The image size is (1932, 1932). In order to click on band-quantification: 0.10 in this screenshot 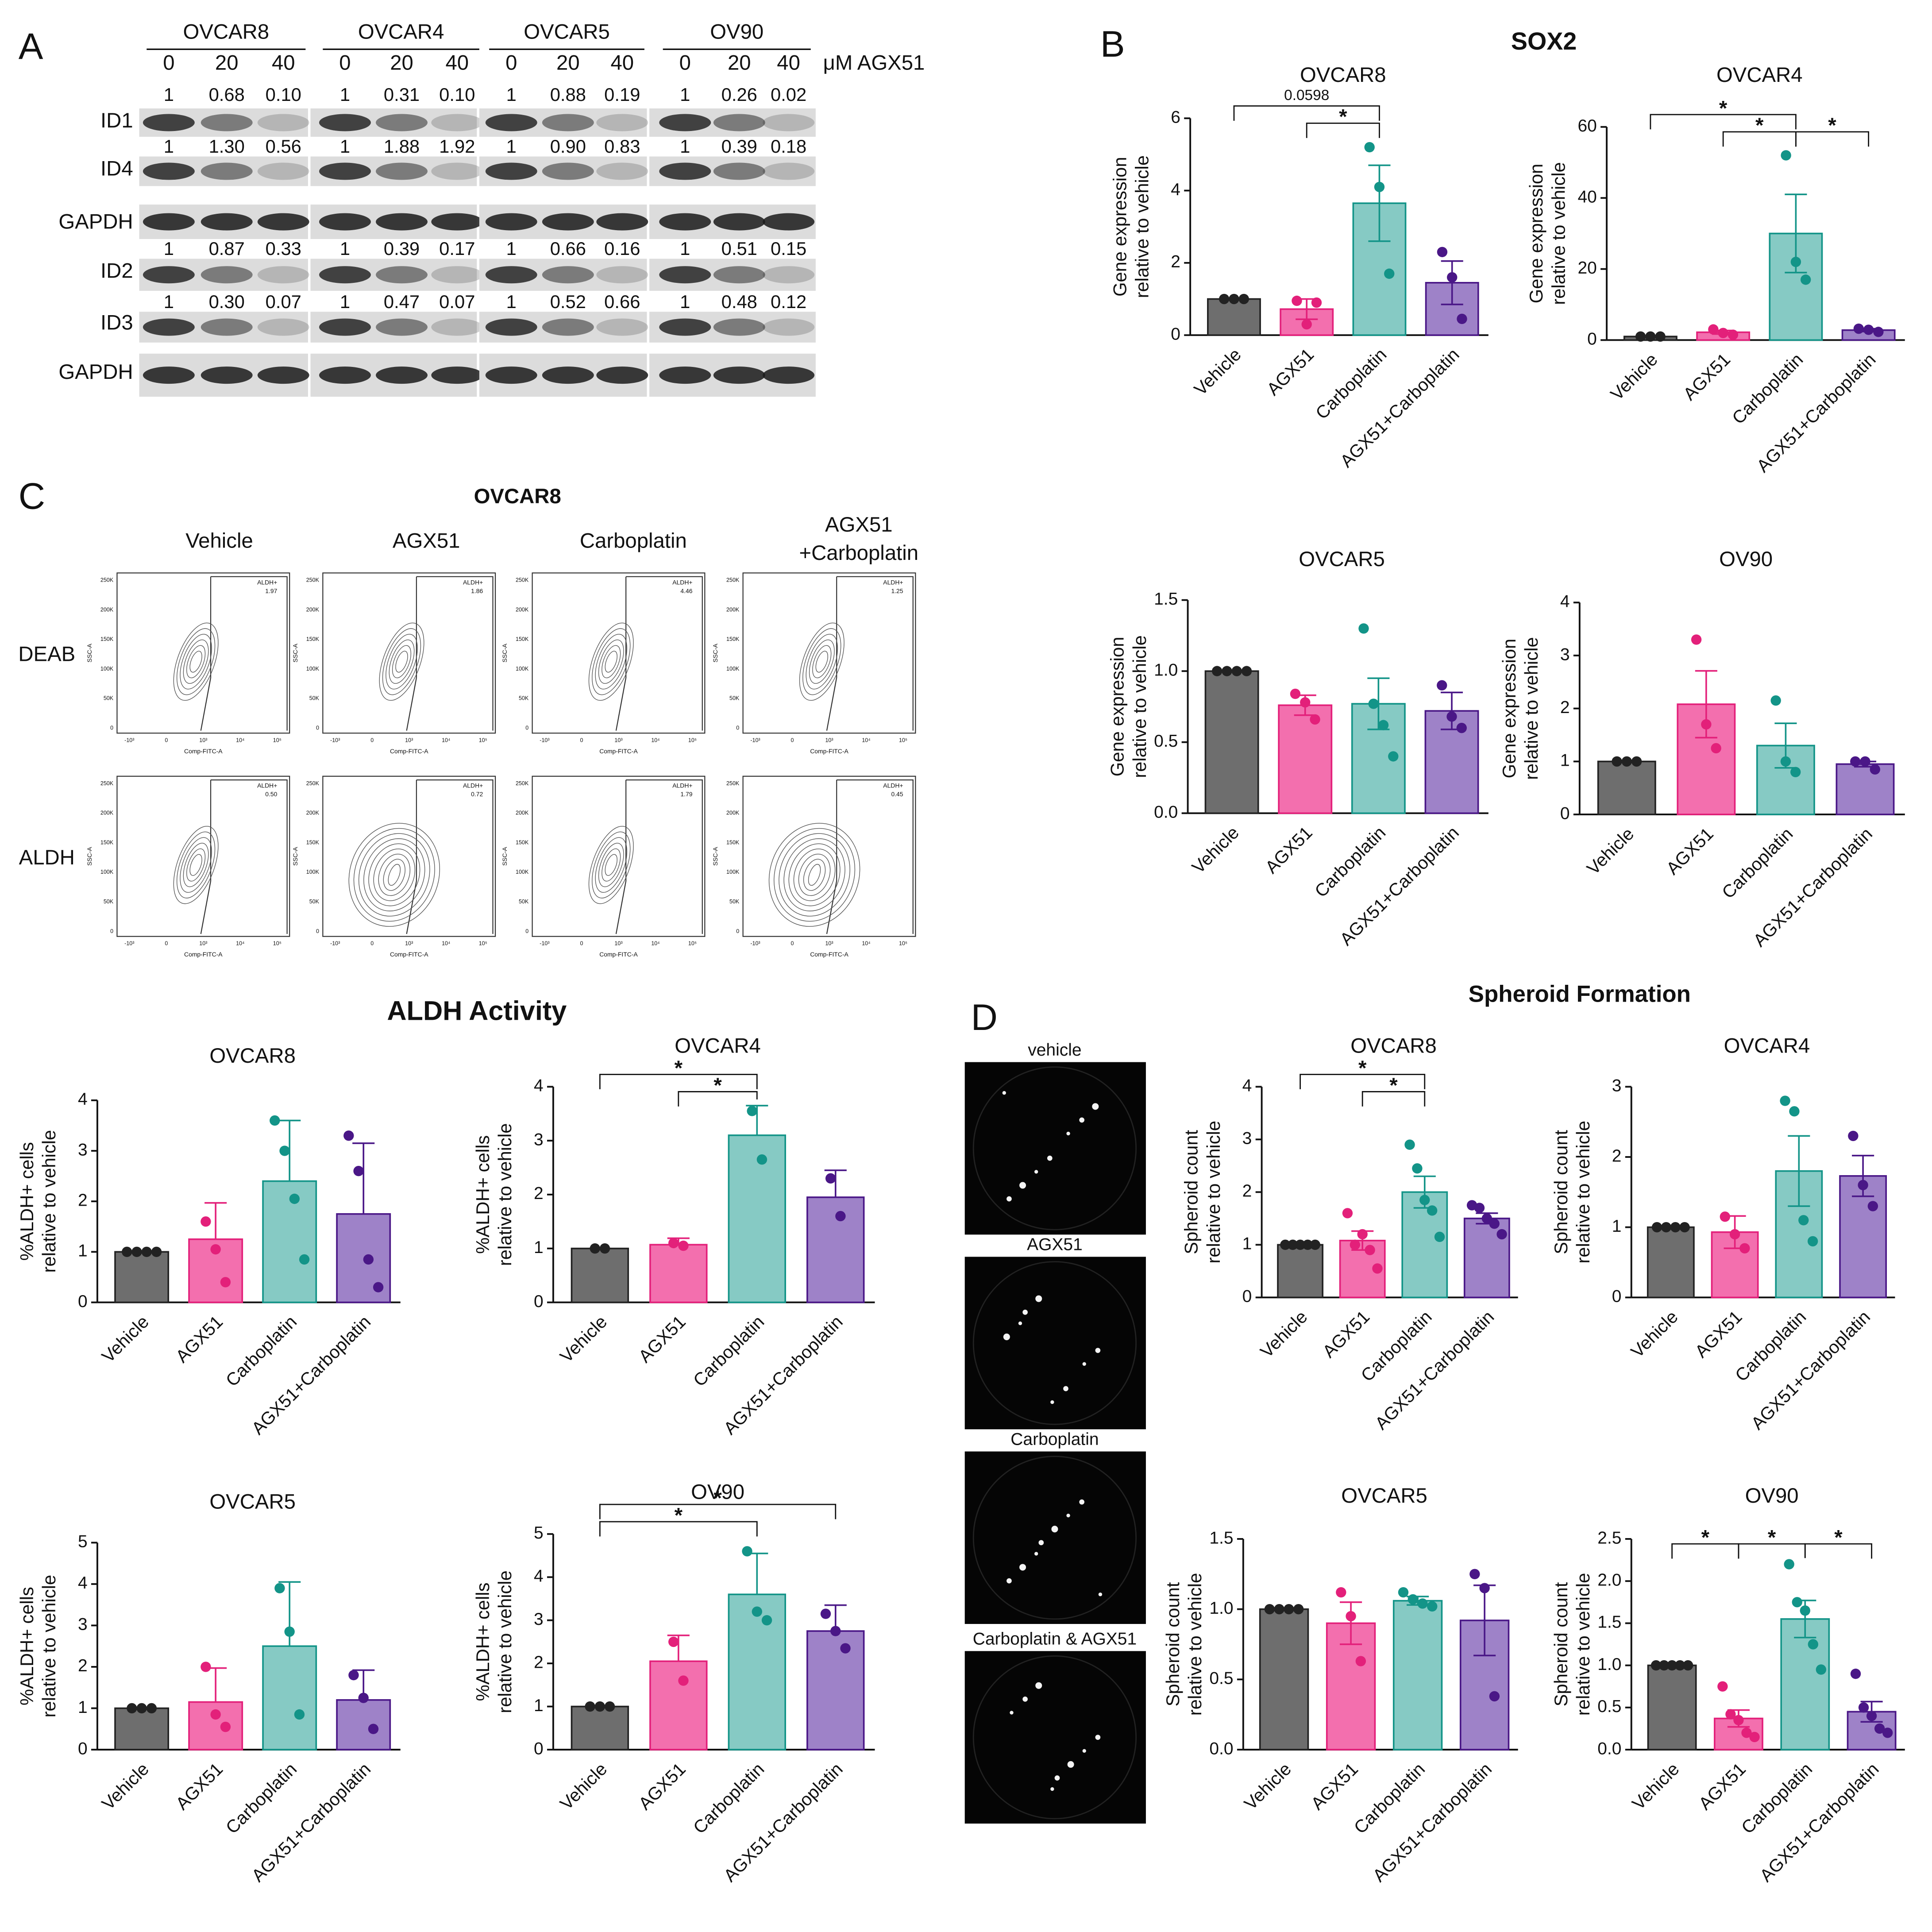, I will do `click(283, 94)`.